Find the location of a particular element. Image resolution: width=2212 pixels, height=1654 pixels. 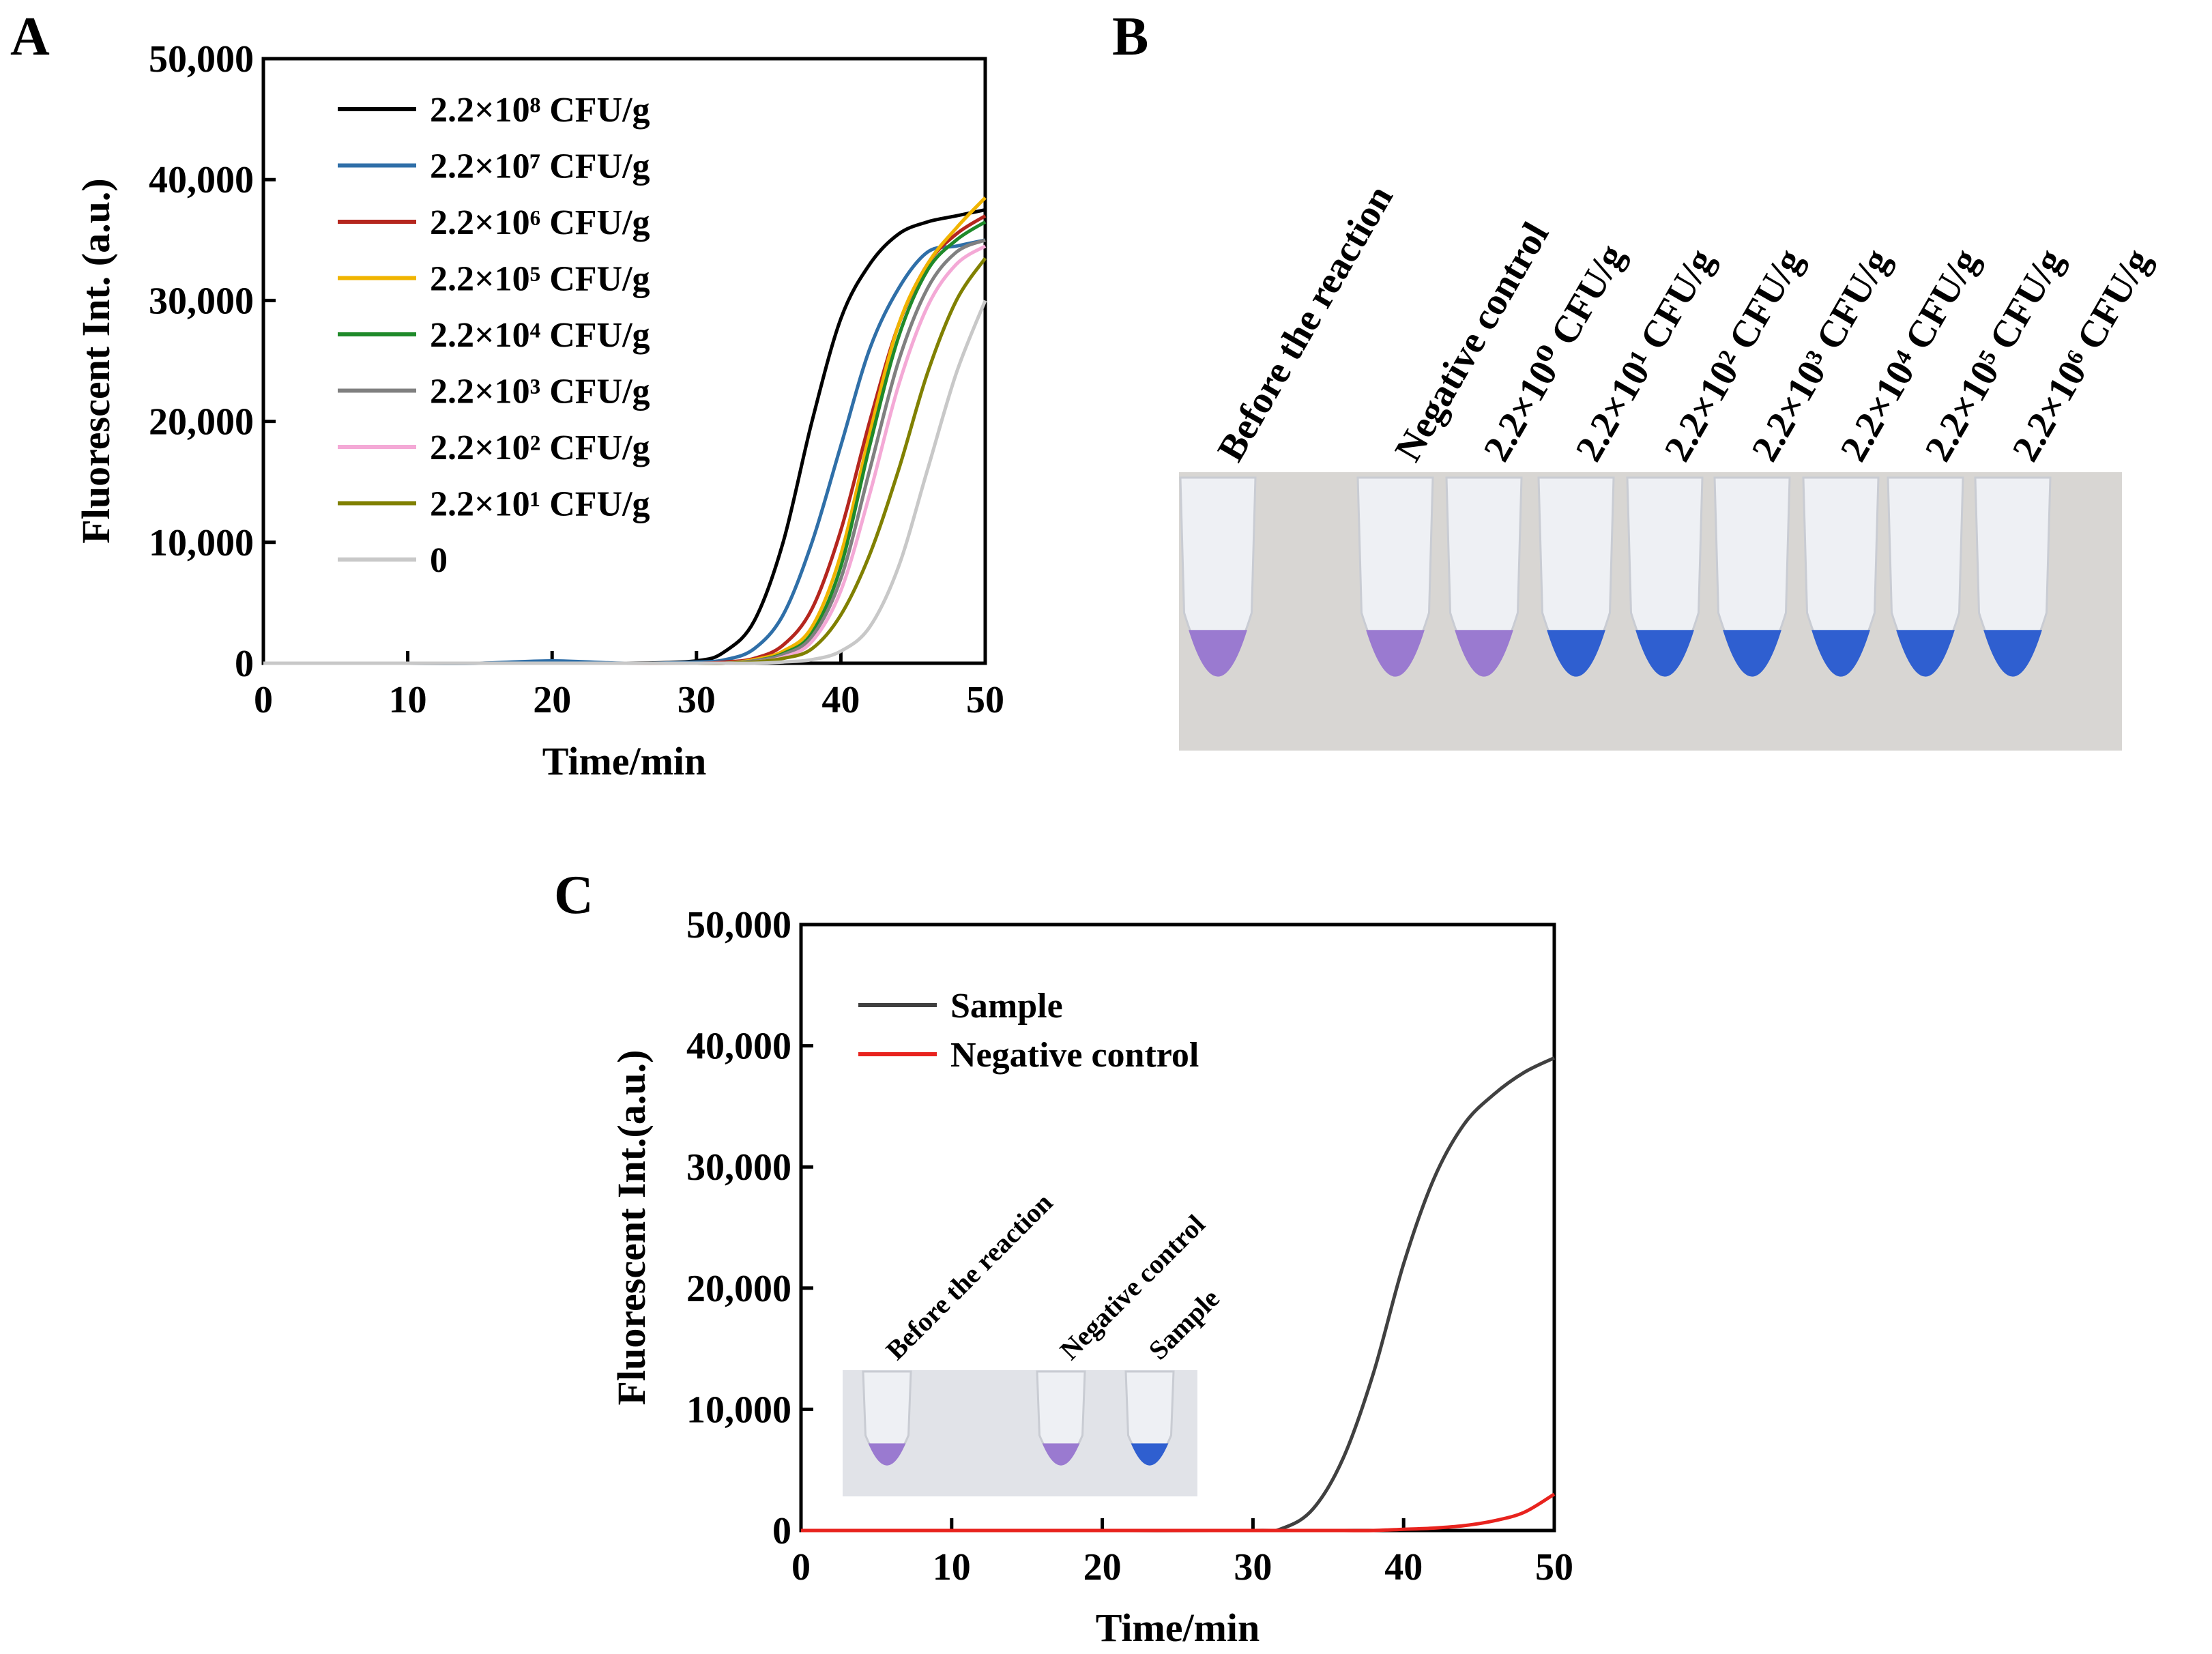

panel-a-y-tick-label: 30,000 is located at coordinates (202, 301).